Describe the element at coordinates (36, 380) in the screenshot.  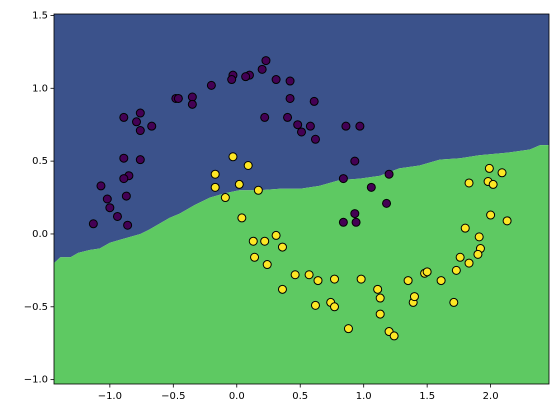
I see `y-tick-label: −1.0` at that location.